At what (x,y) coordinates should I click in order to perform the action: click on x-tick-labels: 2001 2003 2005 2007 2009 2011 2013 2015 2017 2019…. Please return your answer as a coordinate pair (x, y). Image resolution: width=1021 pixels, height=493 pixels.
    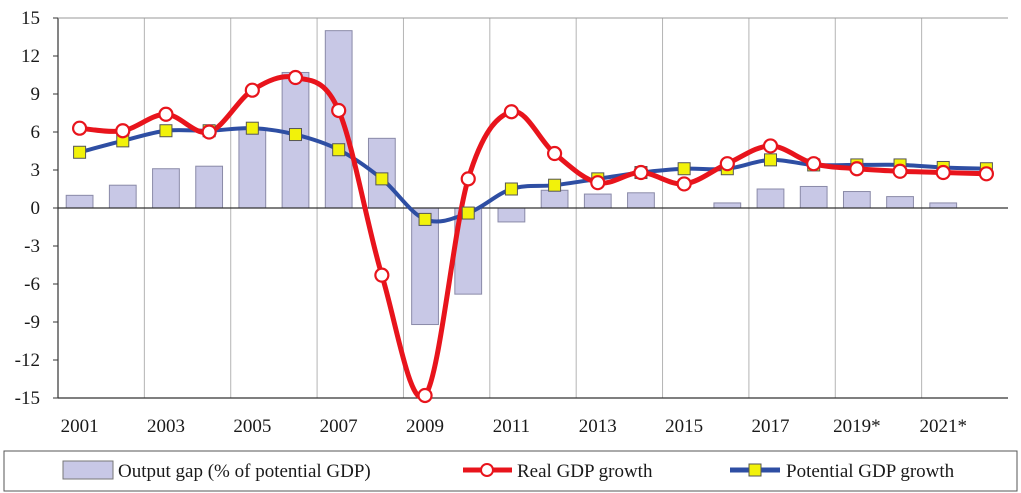
    Looking at the image, I should click on (514, 426).